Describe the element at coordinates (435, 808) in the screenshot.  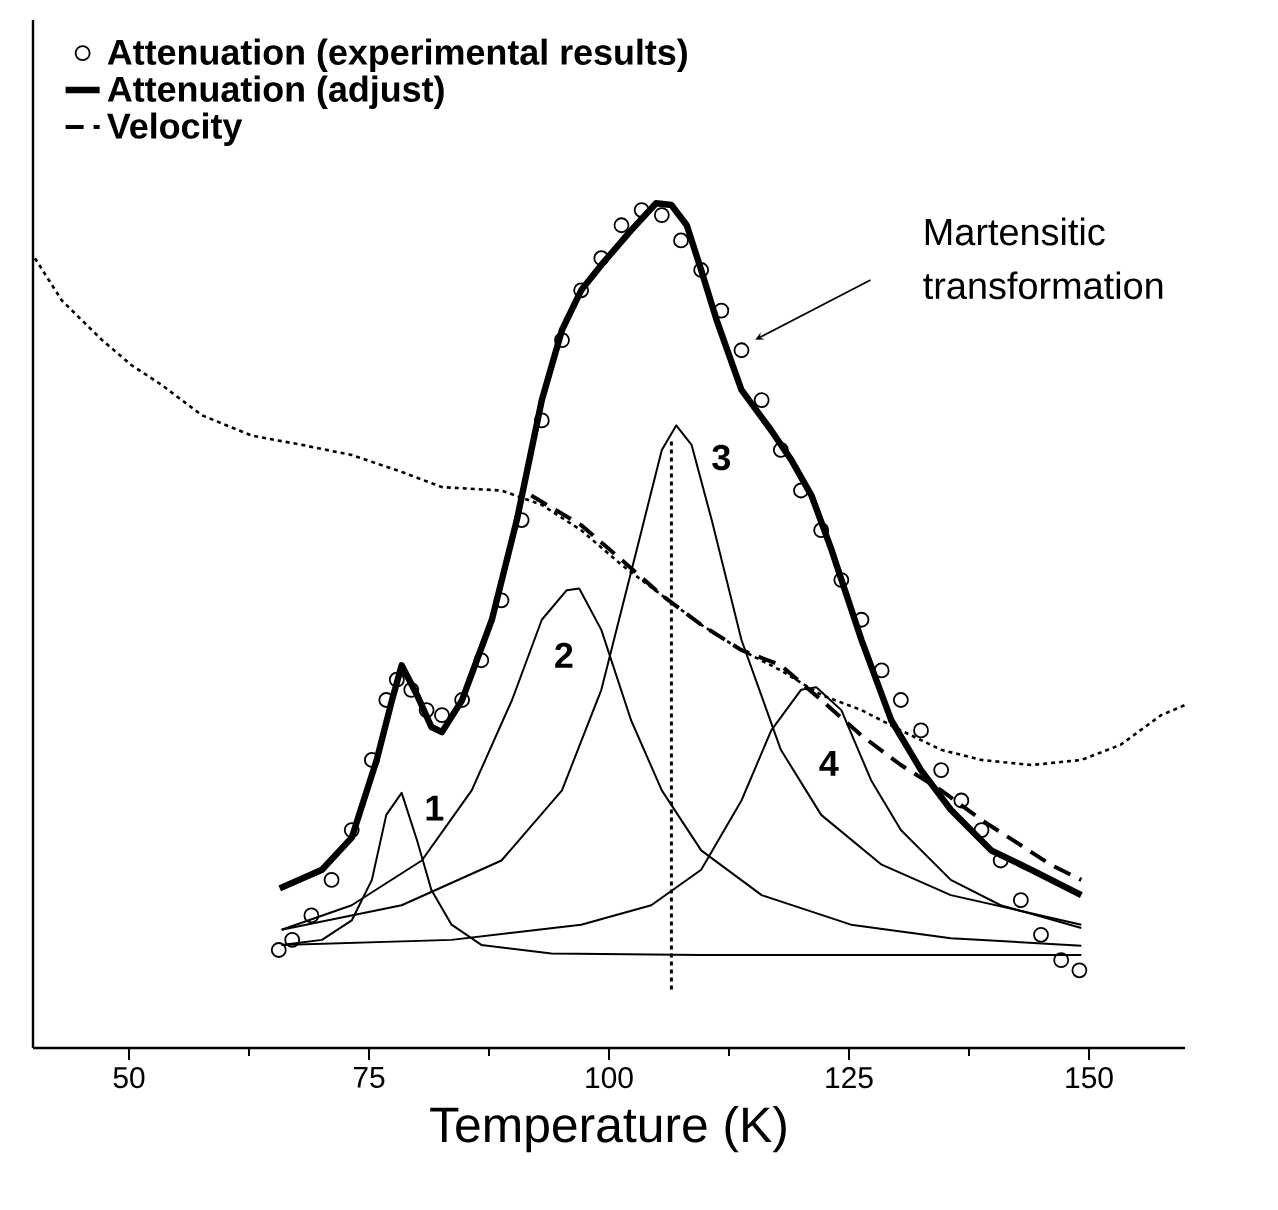
I see `annotation: 1` at that location.